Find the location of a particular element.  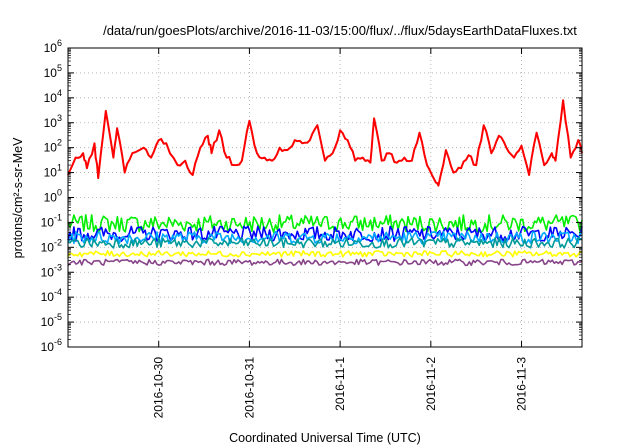

y-tick-label: 10³ is located at coordinates (53, 121).